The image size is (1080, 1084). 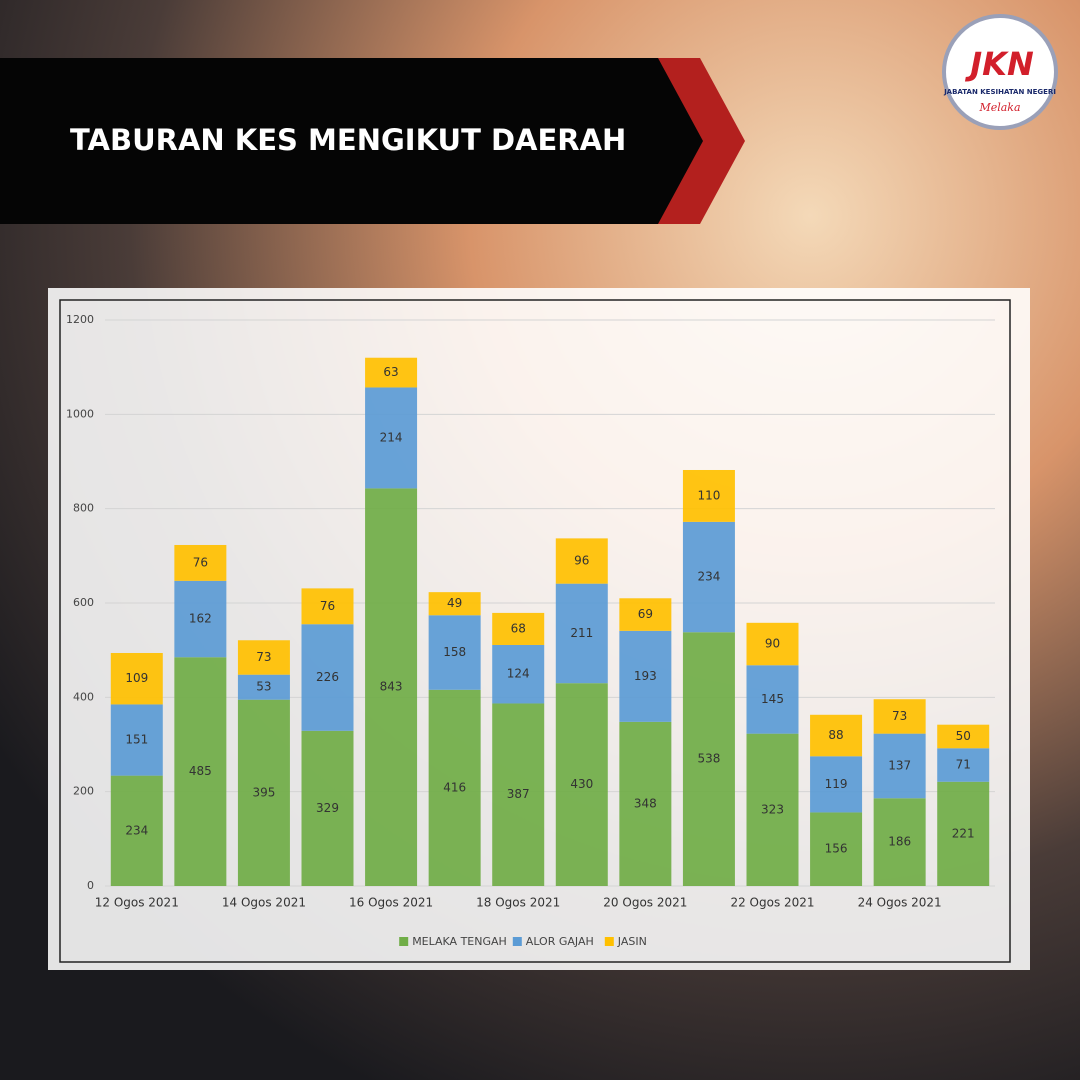 What do you see at coordinates (632, 941) in the screenshot?
I see `legend-label: JASIN` at bounding box center [632, 941].